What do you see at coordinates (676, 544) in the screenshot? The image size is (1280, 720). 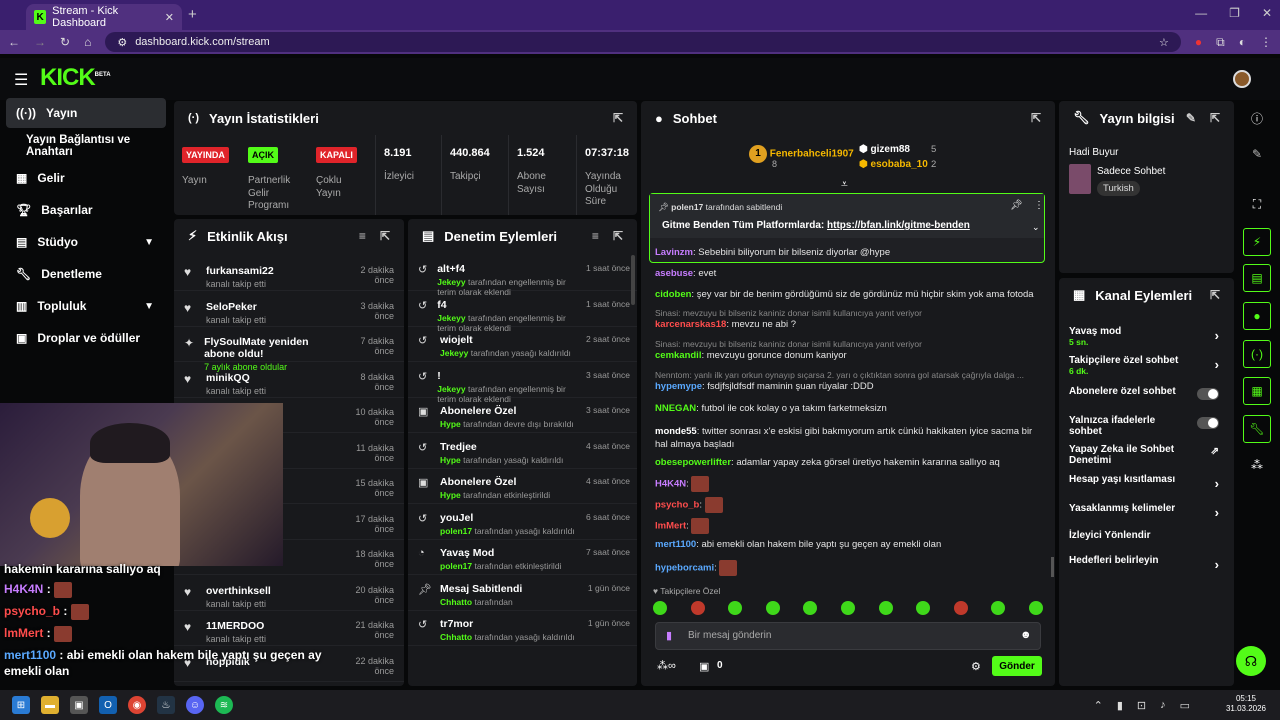 I see `chat-username: mert1100` at bounding box center [676, 544].